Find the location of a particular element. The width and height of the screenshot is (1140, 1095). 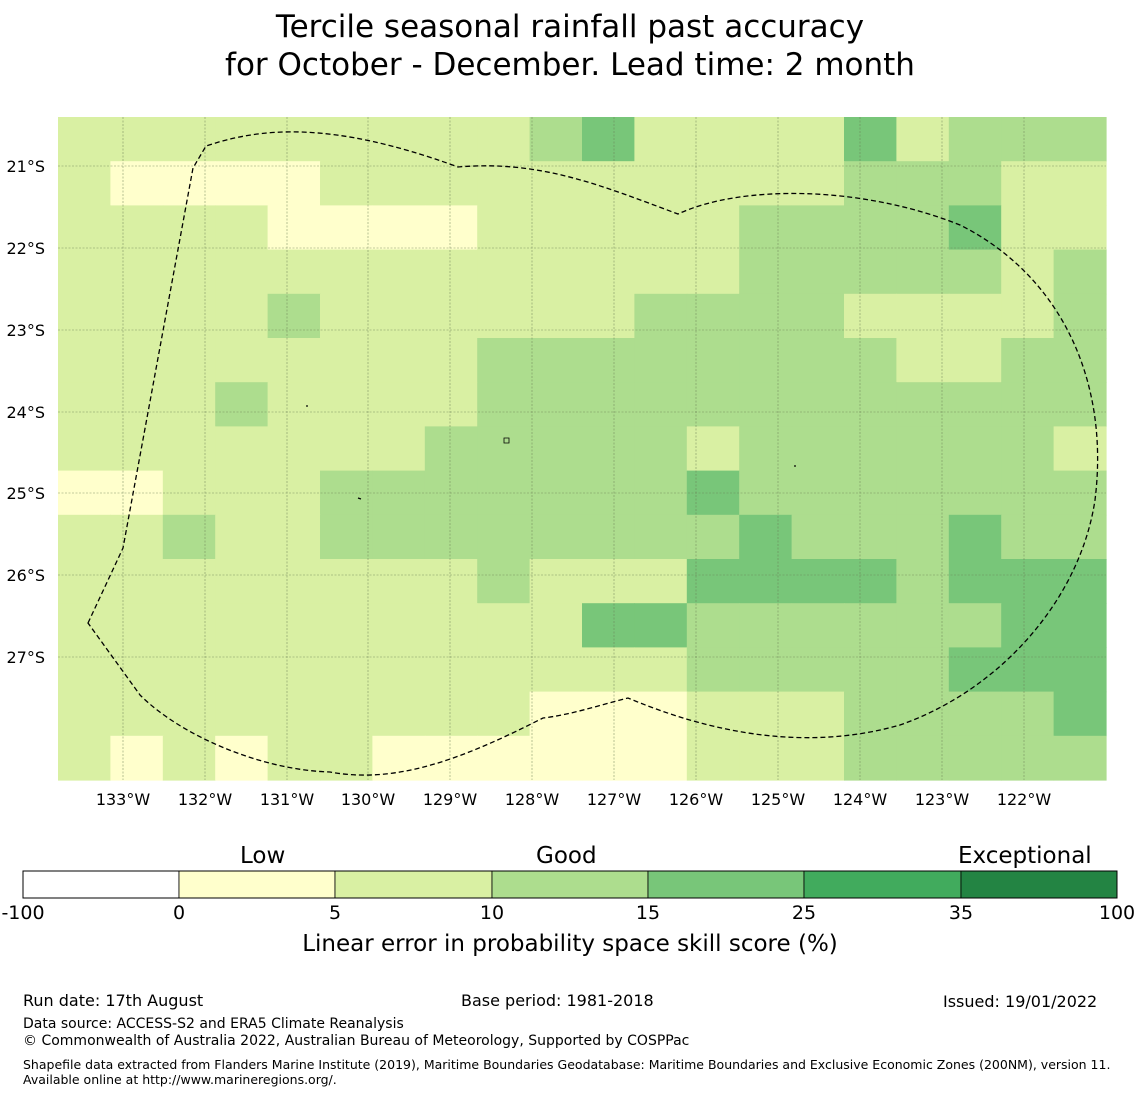

longitude-label: 131°W is located at coordinates (287, 799).